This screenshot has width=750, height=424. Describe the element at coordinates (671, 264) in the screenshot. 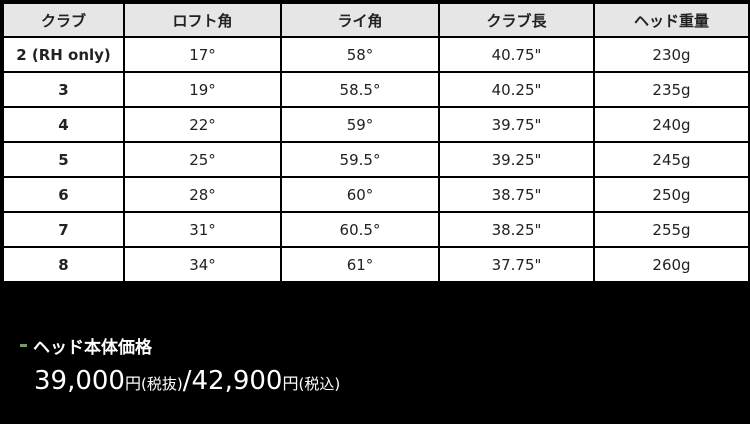

I see `table-cell: 260g` at that location.